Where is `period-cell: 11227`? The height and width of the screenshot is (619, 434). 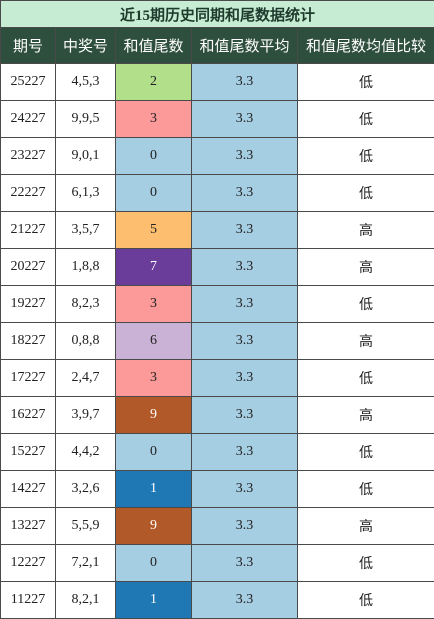 period-cell: 11227 is located at coordinates (28, 600).